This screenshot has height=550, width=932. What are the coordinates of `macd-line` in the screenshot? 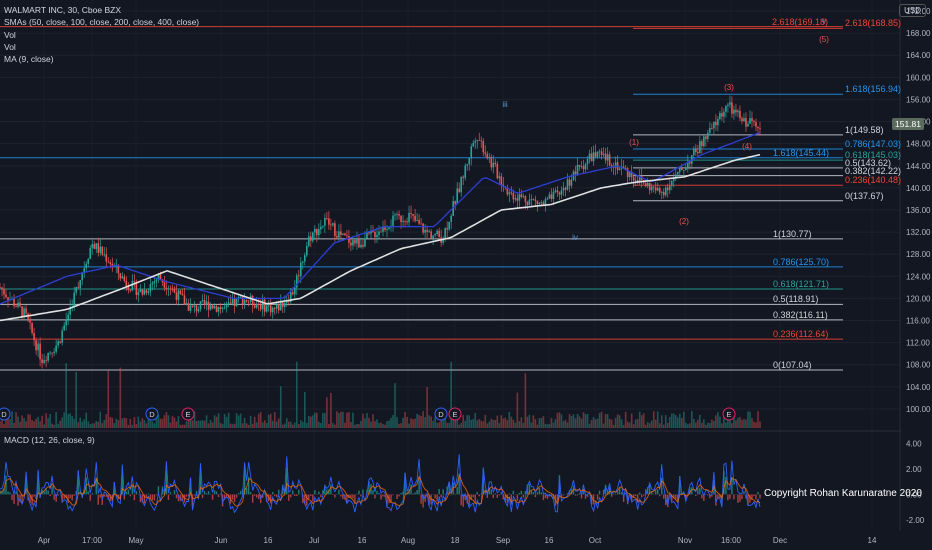 It's located at (380, 484).